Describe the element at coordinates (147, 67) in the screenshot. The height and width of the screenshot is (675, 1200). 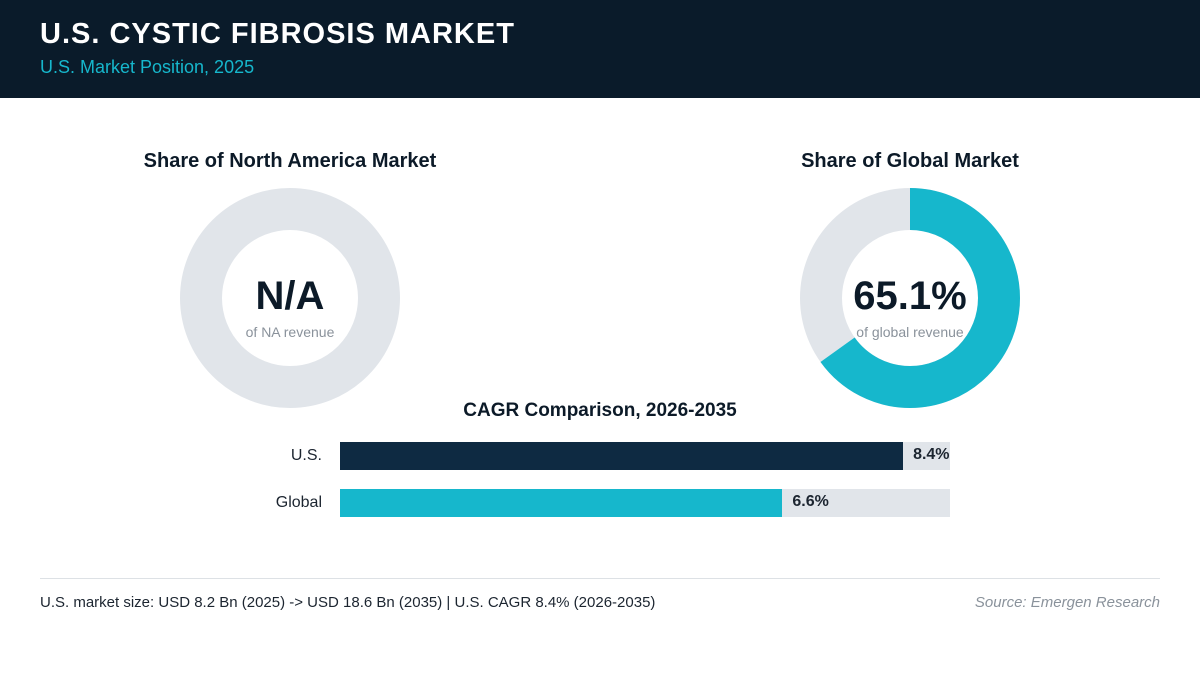
I see `page-subtitle: U.S. Market Position, 2025` at that location.